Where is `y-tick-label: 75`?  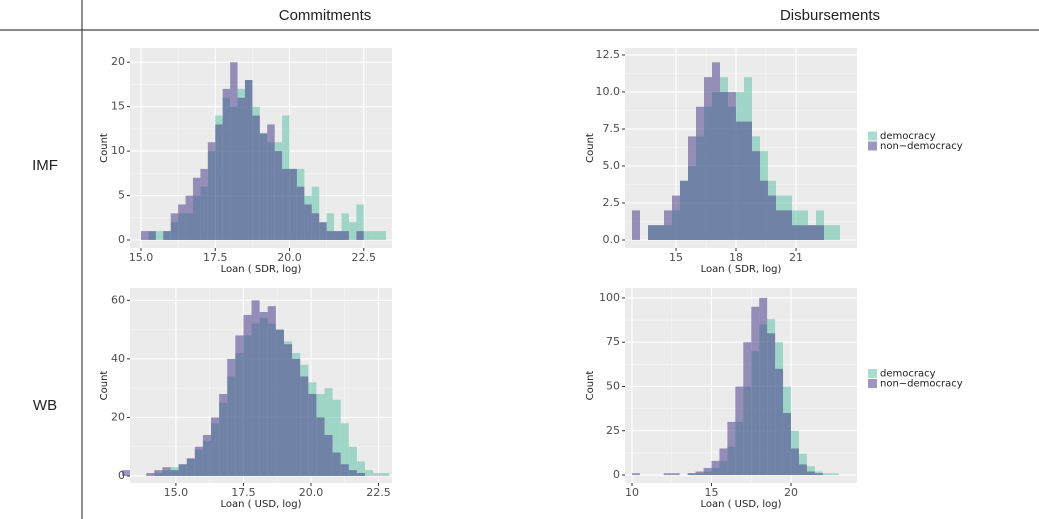 y-tick-label: 75 is located at coordinates (613, 341).